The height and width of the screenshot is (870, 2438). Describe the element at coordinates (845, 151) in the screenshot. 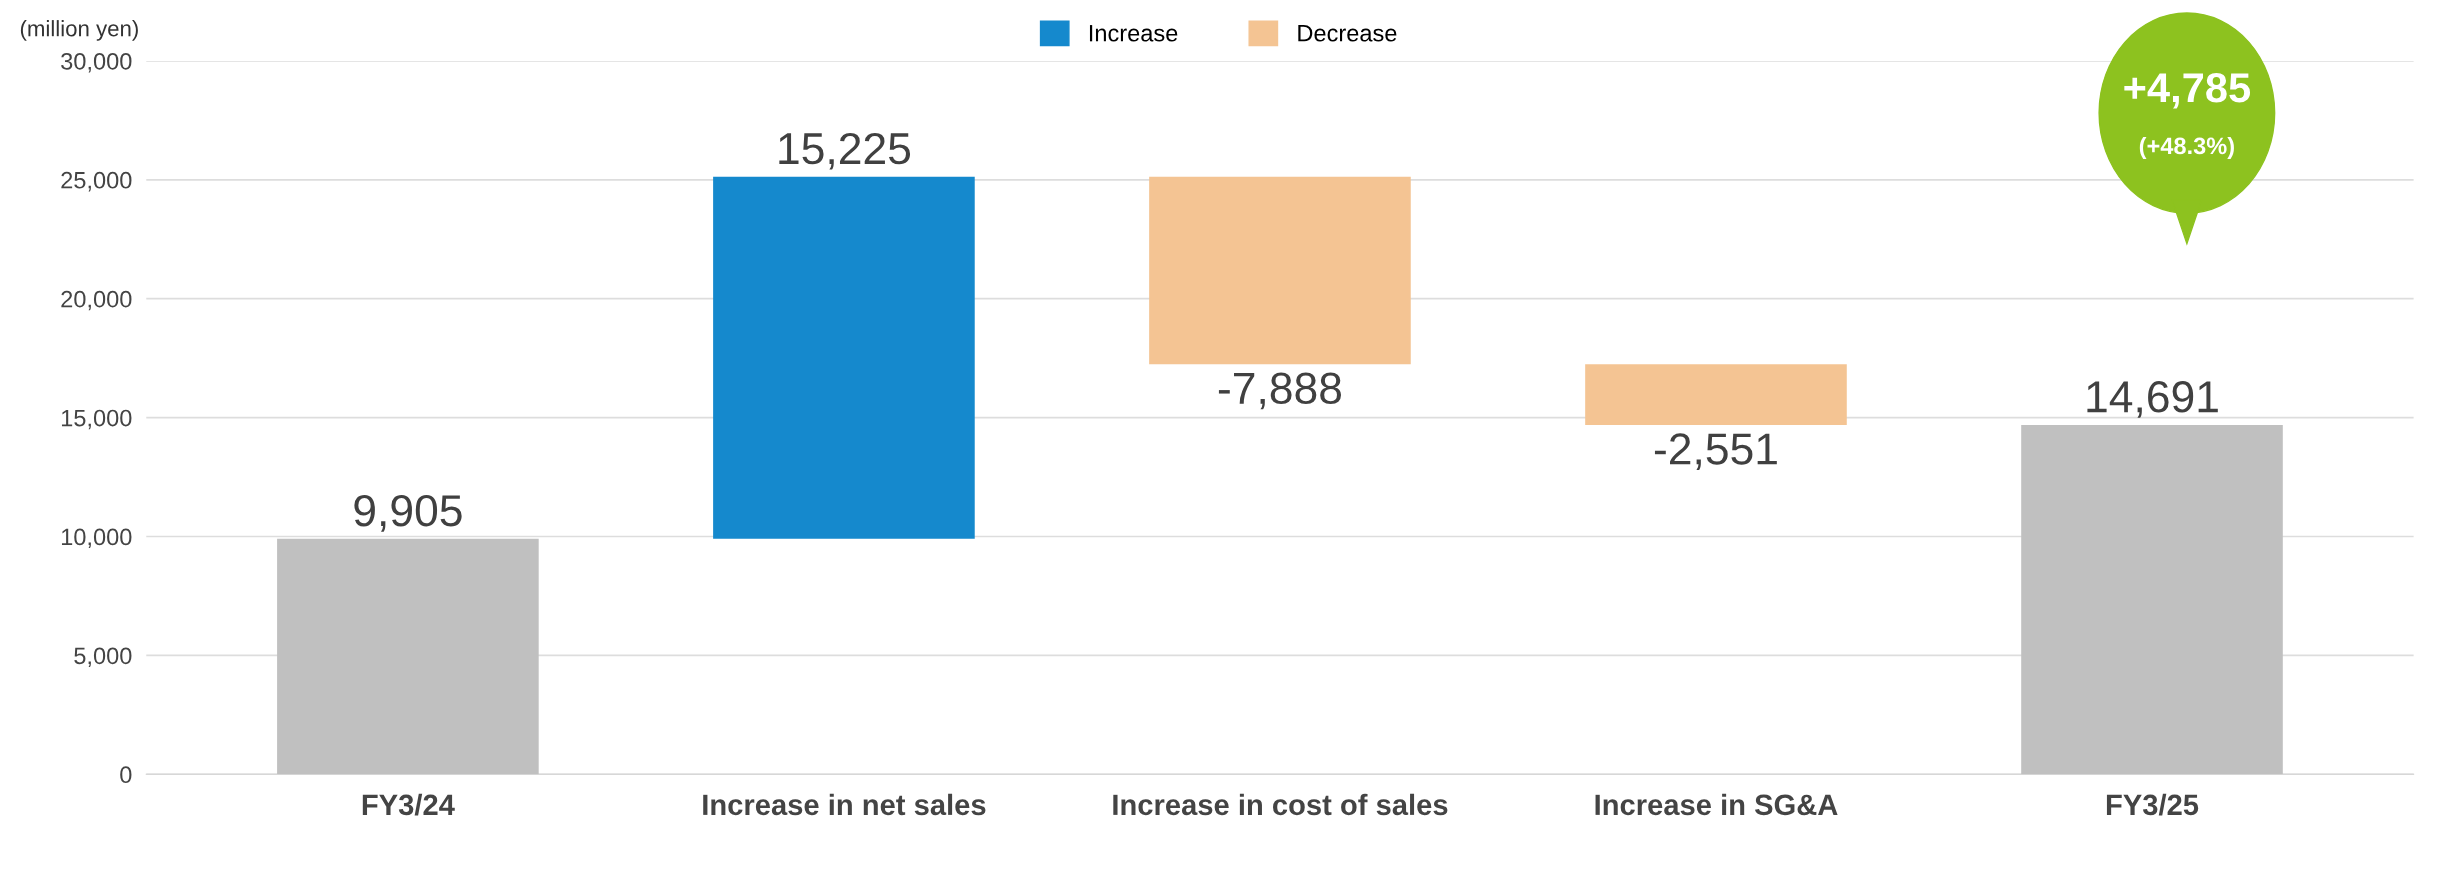

I see `data-label: 15,225` at that location.